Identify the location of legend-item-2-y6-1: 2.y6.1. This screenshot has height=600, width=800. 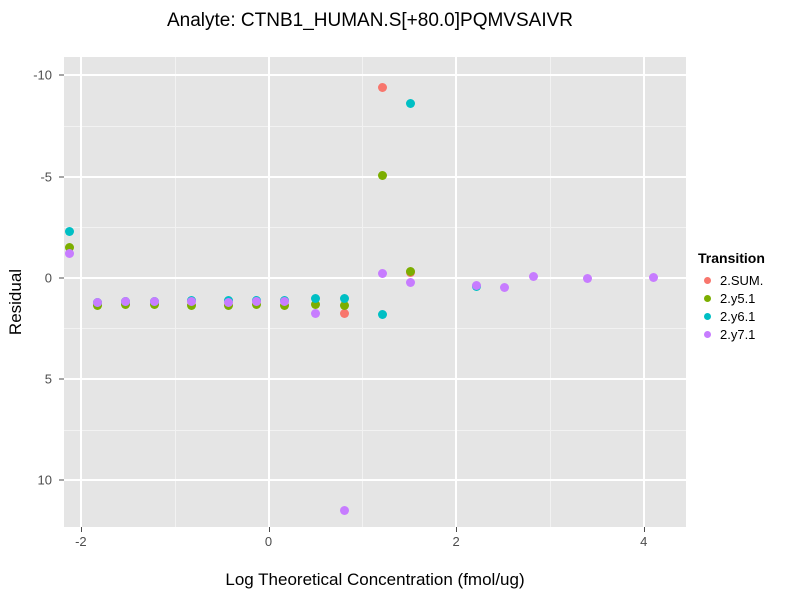
(748, 316).